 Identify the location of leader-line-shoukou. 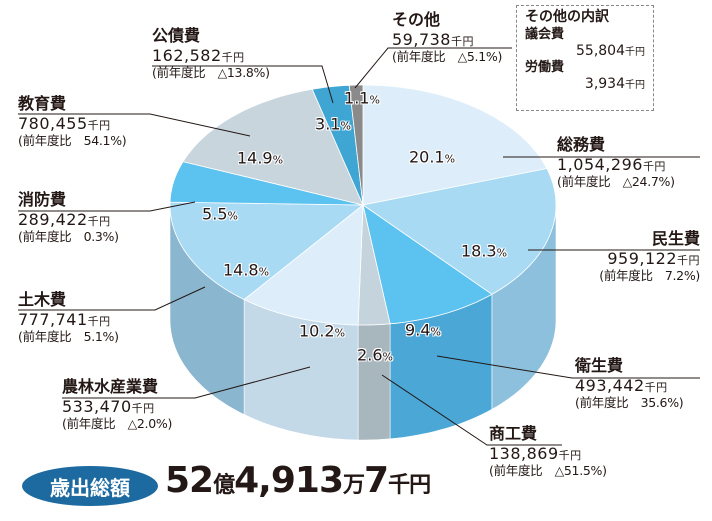
(471, 410).